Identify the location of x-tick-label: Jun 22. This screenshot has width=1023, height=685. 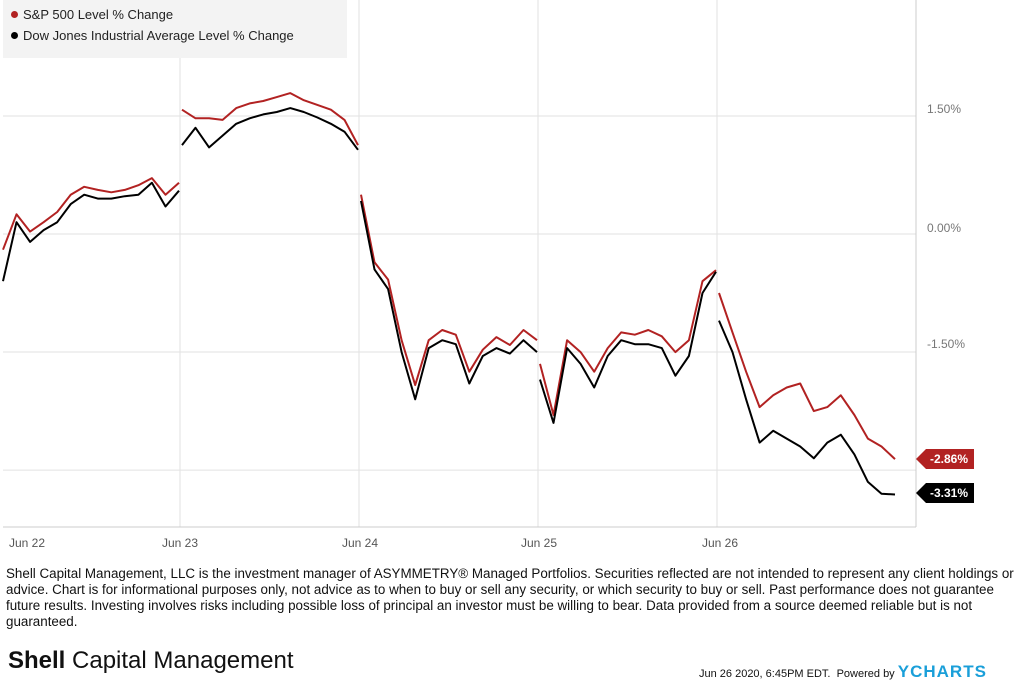
(27, 543).